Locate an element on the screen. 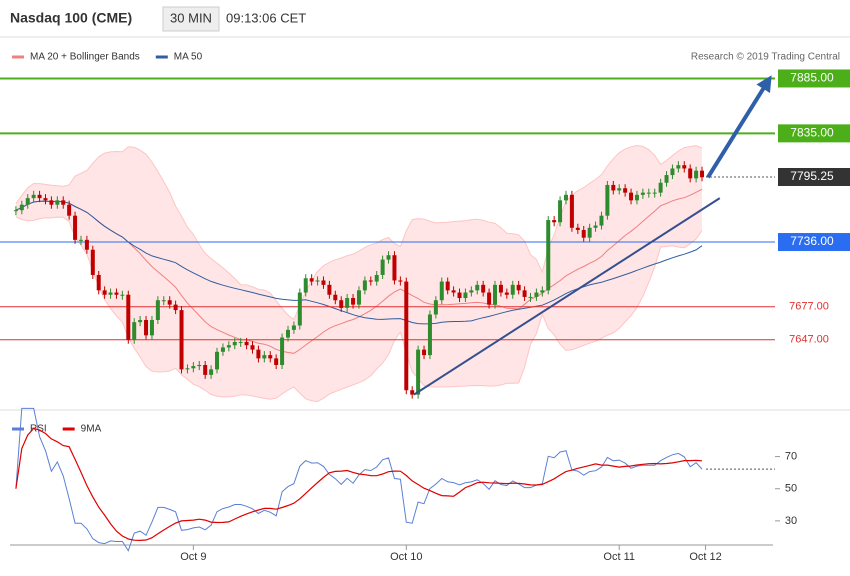  credit: Research © 2019 Trading Central is located at coordinates (765, 57).